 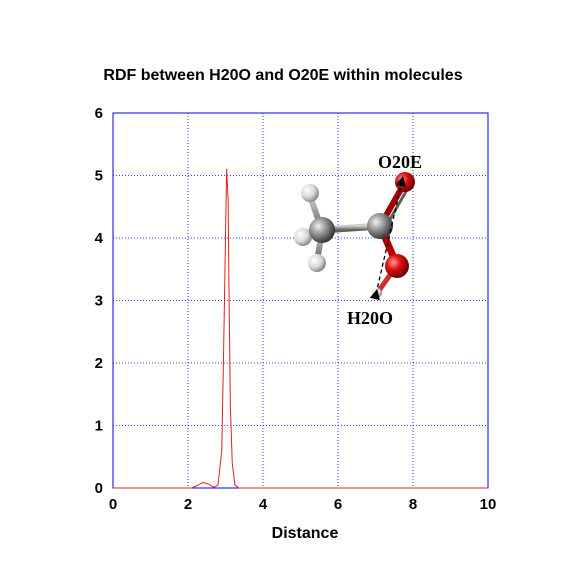 What do you see at coordinates (188, 504) in the screenshot?
I see `x-tick-label: 2` at bounding box center [188, 504].